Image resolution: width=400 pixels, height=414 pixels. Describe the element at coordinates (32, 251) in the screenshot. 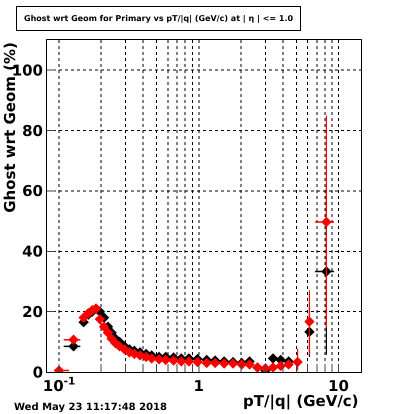

I see `y-tick-label: 40` at that location.